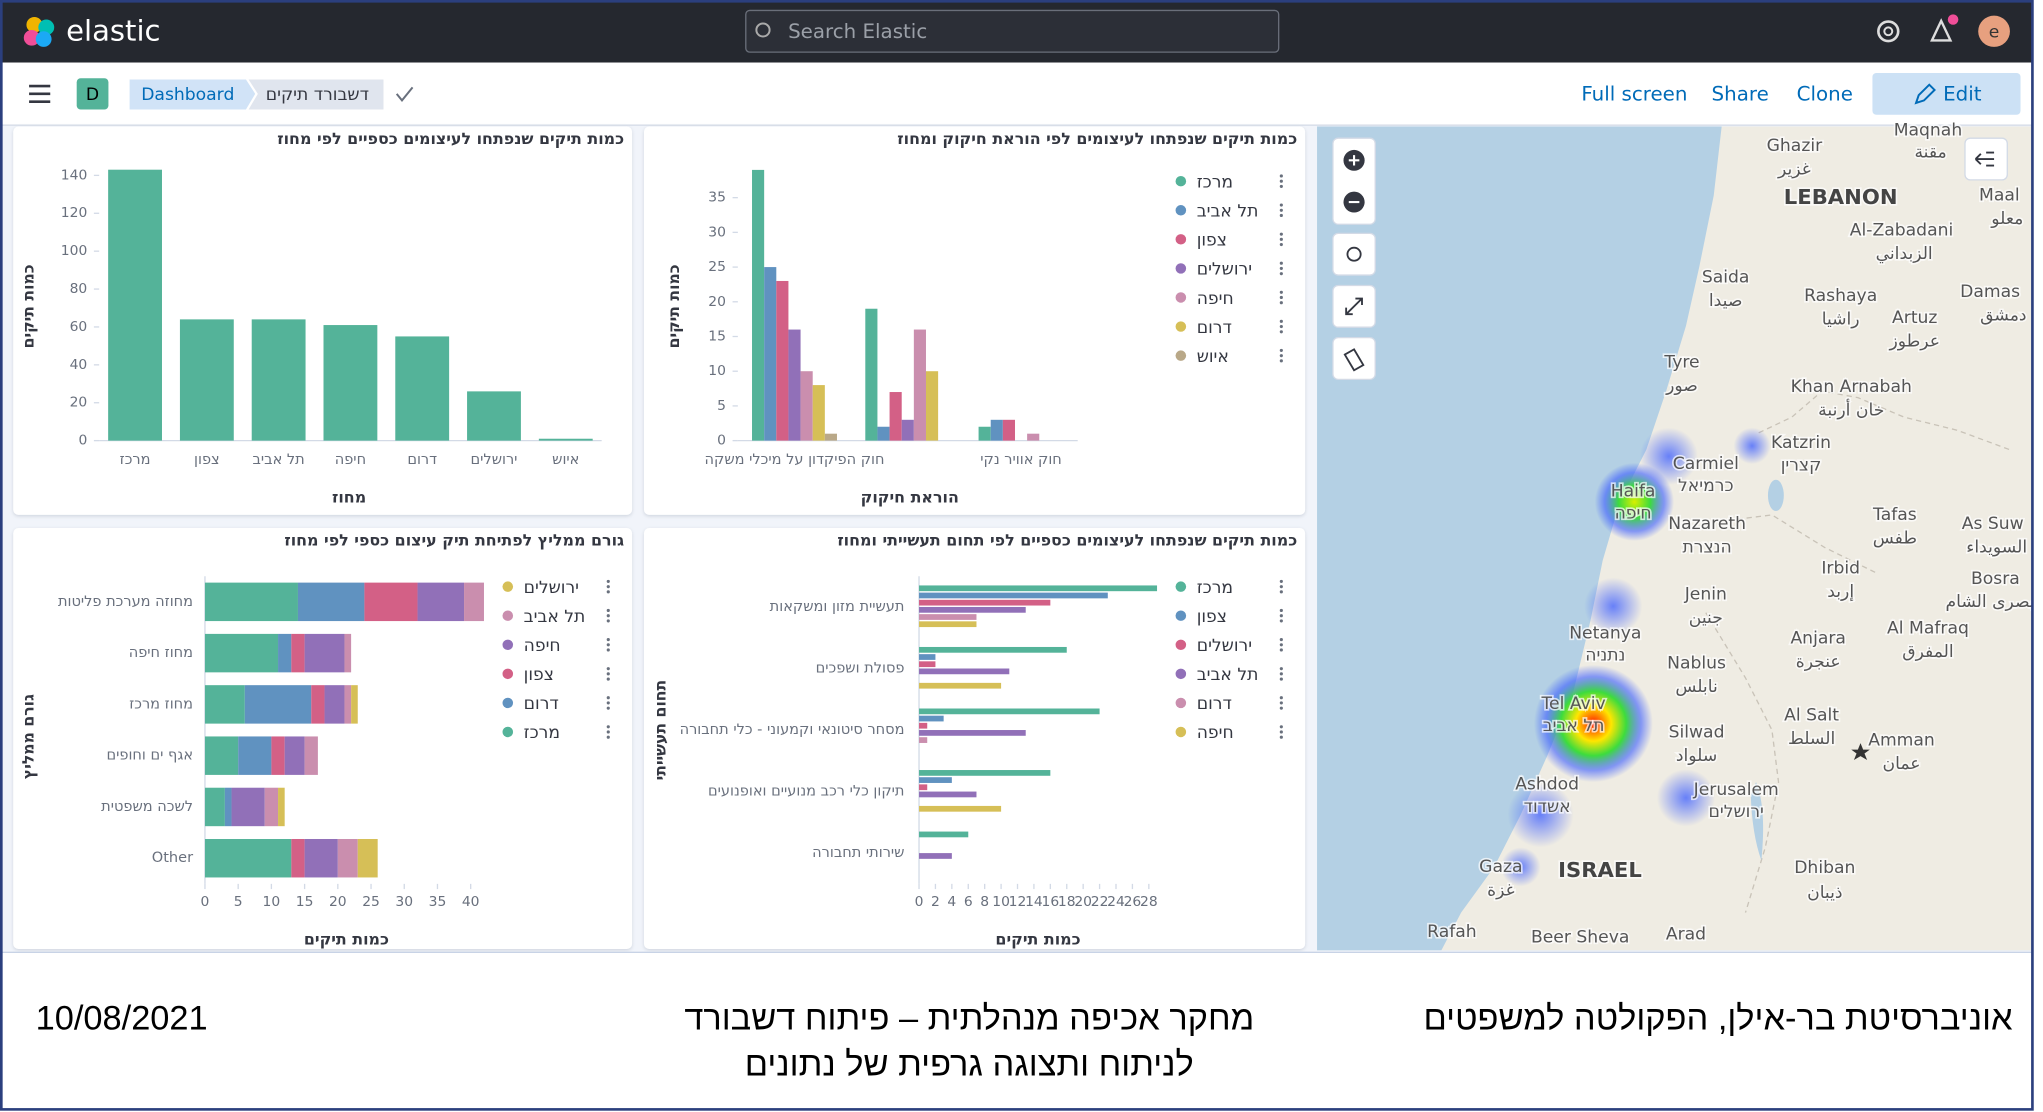  Describe the element at coordinates (1067, 902) in the screenshot. I see `x-tick-label: 18` at that location.